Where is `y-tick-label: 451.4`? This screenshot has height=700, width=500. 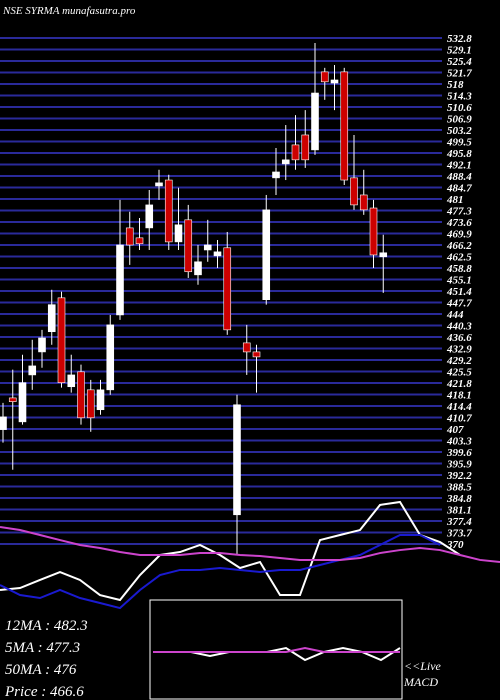
y-tick-label: 451.4 is located at coordinates (459, 292).